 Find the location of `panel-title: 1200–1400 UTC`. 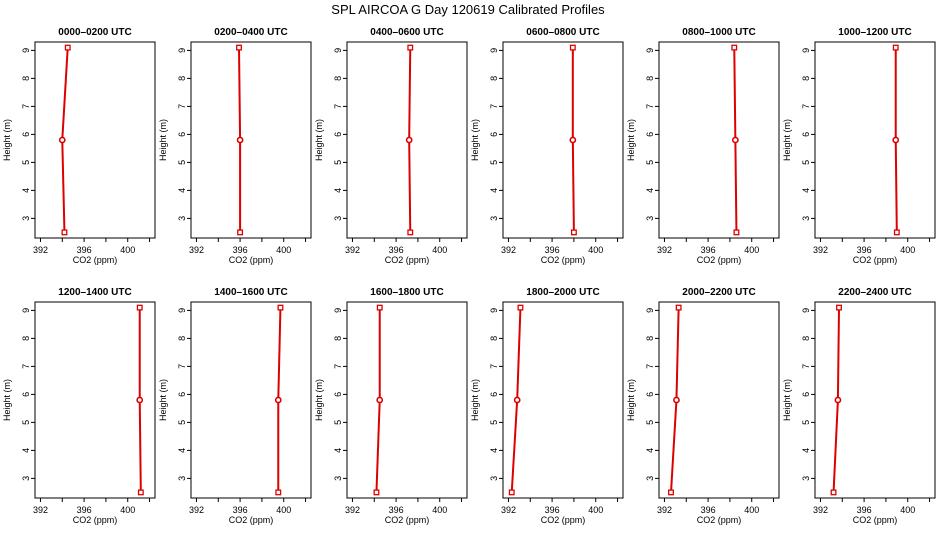

panel-title: 1200–1400 UTC is located at coordinates (94, 292).